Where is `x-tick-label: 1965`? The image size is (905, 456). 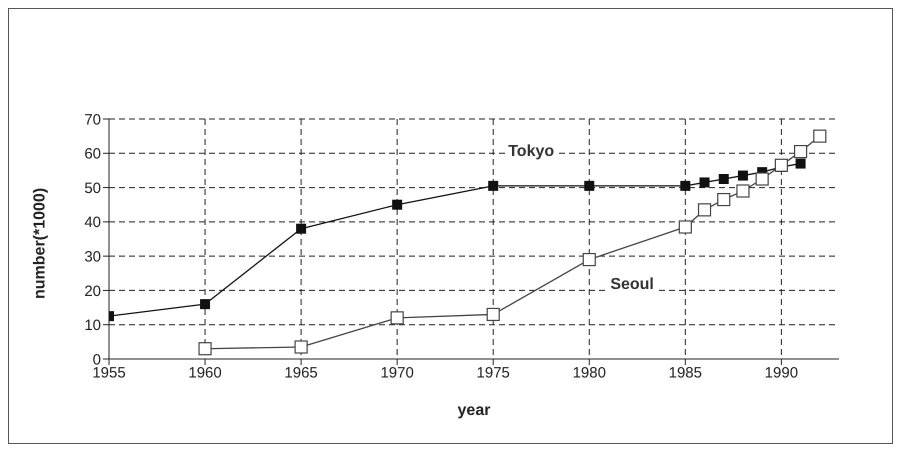 x-tick-label: 1965 is located at coordinates (301, 373).